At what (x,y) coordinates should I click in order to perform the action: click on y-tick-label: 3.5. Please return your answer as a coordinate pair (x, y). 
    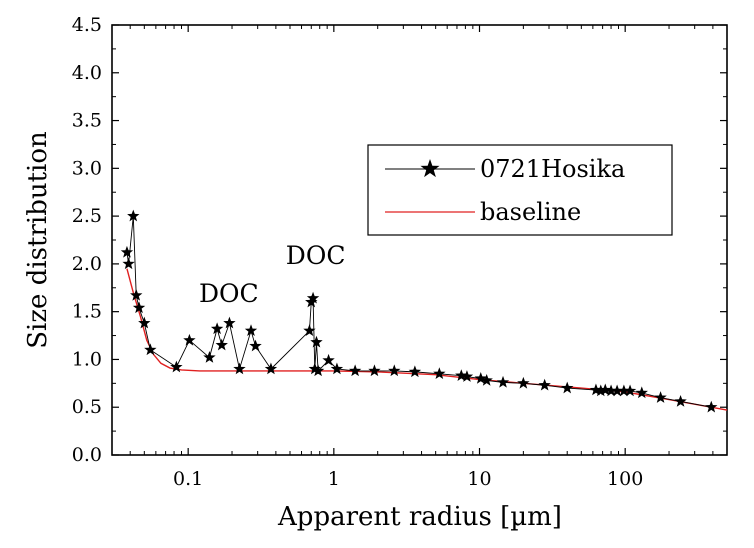
    Looking at the image, I should click on (87, 121).